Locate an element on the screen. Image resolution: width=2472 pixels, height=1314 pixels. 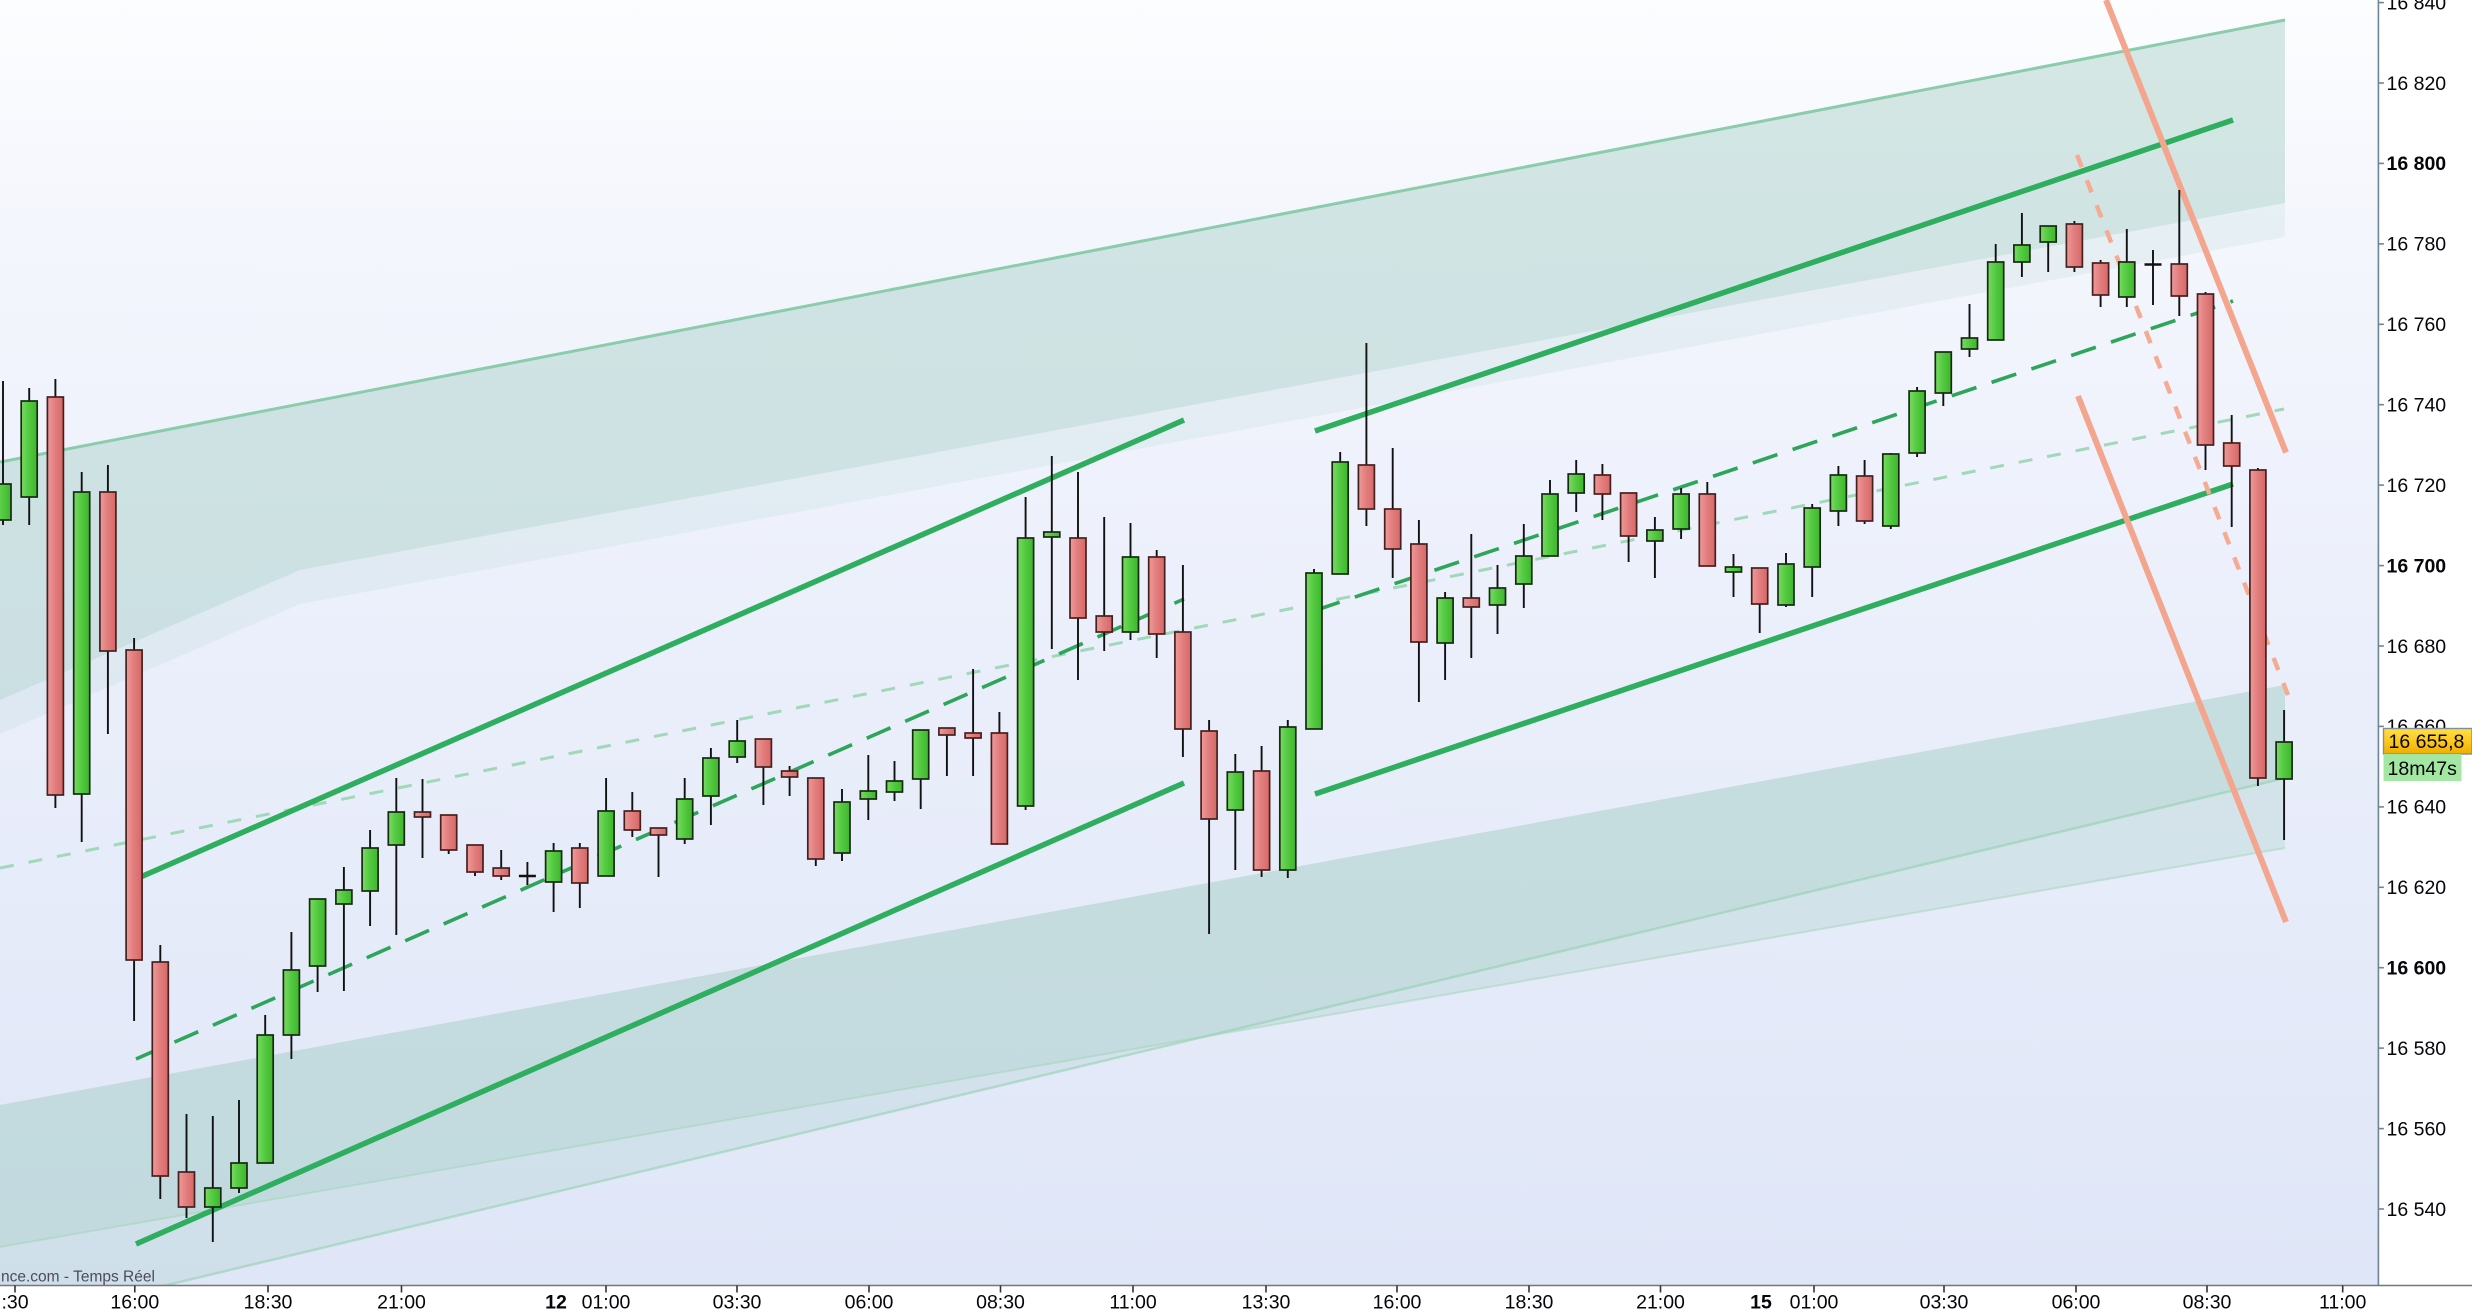
svg-text: :30 is located at coordinates (14, 1303).